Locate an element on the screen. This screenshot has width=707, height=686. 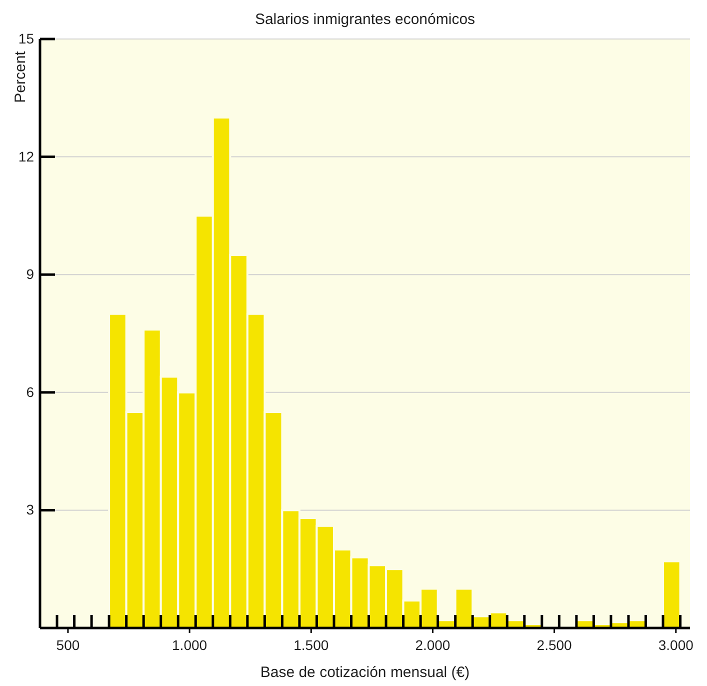
x-tick-label: 1.000 is located at coordinates (190, 645).